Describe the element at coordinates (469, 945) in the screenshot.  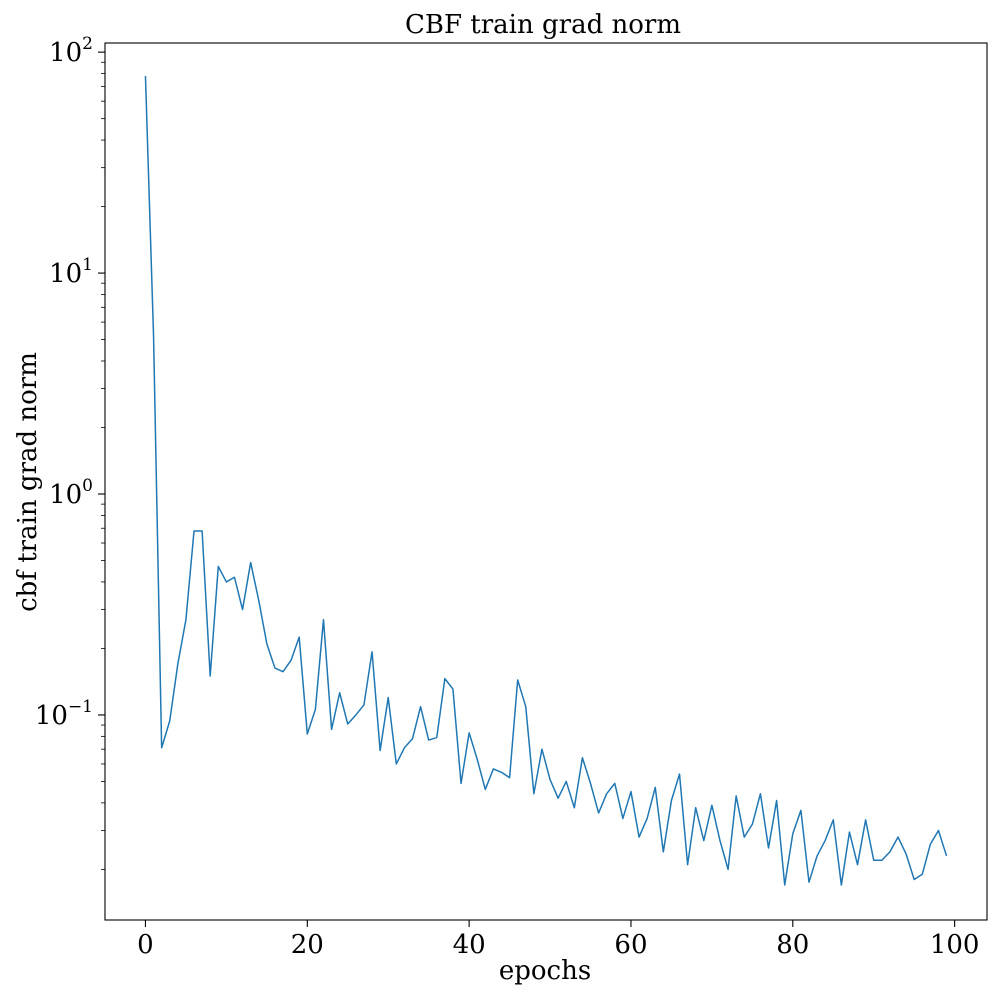
I see `x-tick-label: 40` at that location.